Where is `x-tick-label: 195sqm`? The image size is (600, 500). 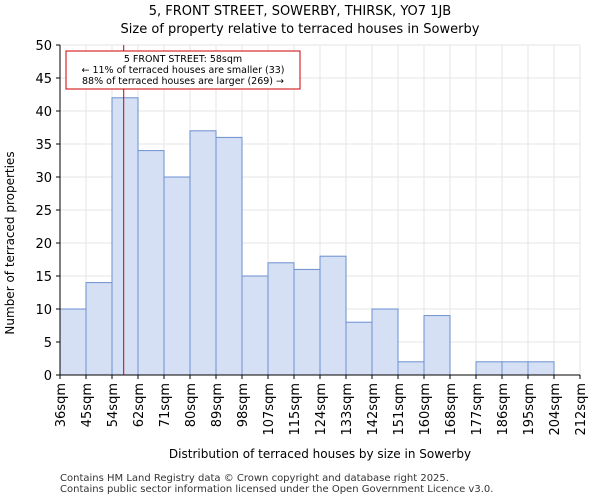 x-tick-label: 195sqm is located at coordinates (529, 409).